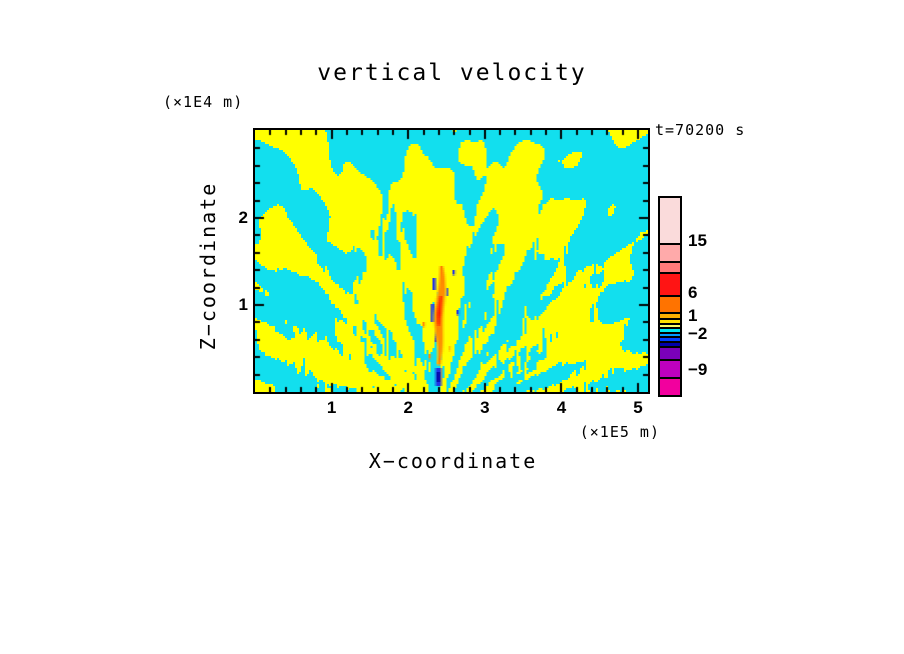 The height and width of the screenshot is (654, 904). Describe the element at coordinates (485, 407) in the screenshot. I see `x-tick-label: 3` at that location.